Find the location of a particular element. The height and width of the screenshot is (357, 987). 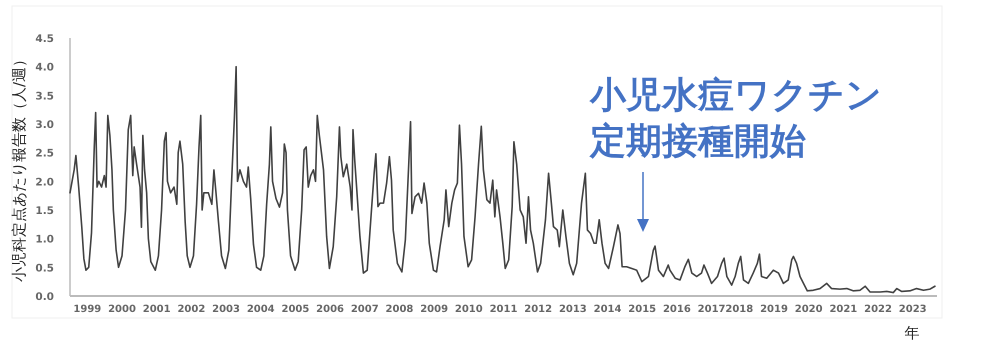

y-axis-title: 小児科定点あたり報告数（人/週） is located at coordinates (19, 167).